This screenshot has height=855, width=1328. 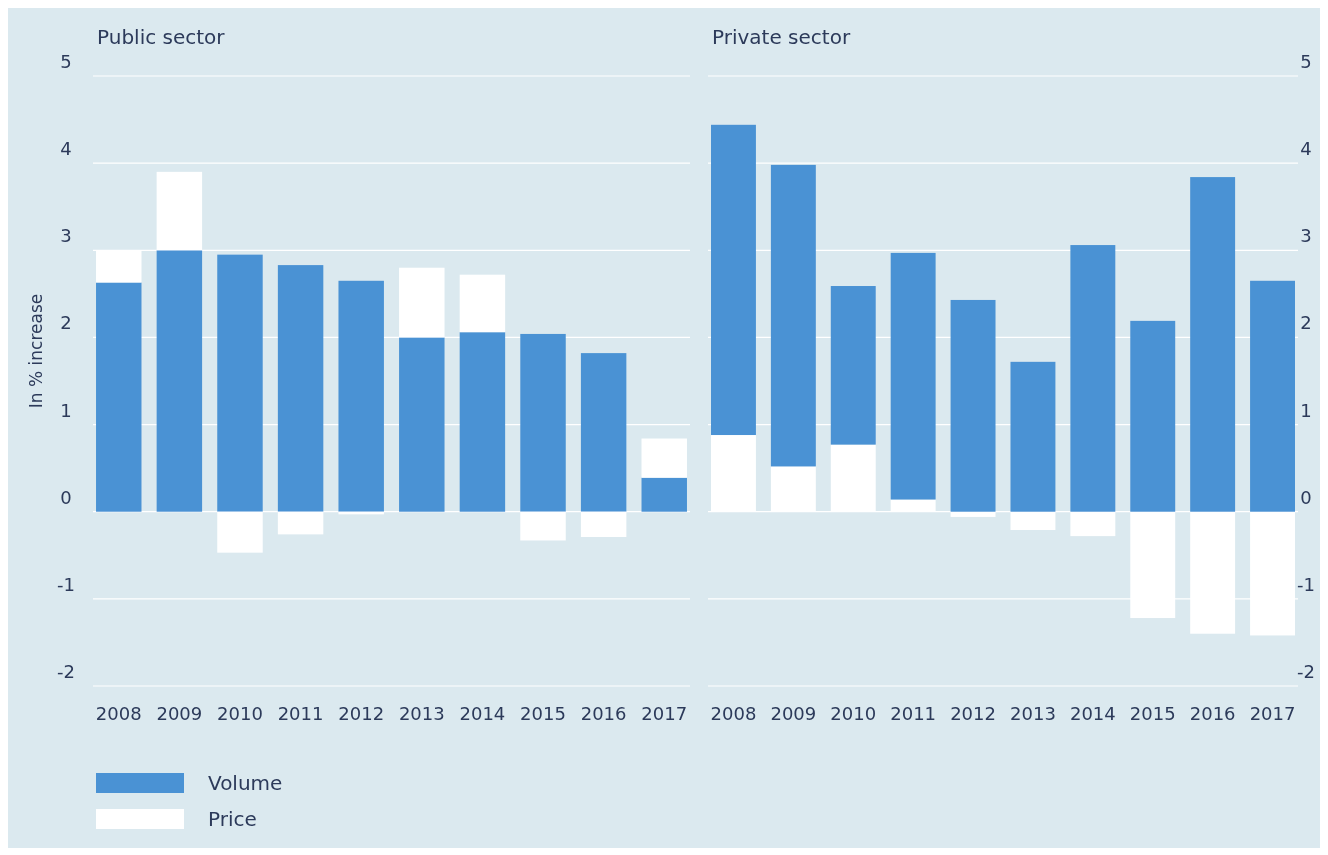 I want to click on y-axis-title: In % increase, so click(x=36, y=351).